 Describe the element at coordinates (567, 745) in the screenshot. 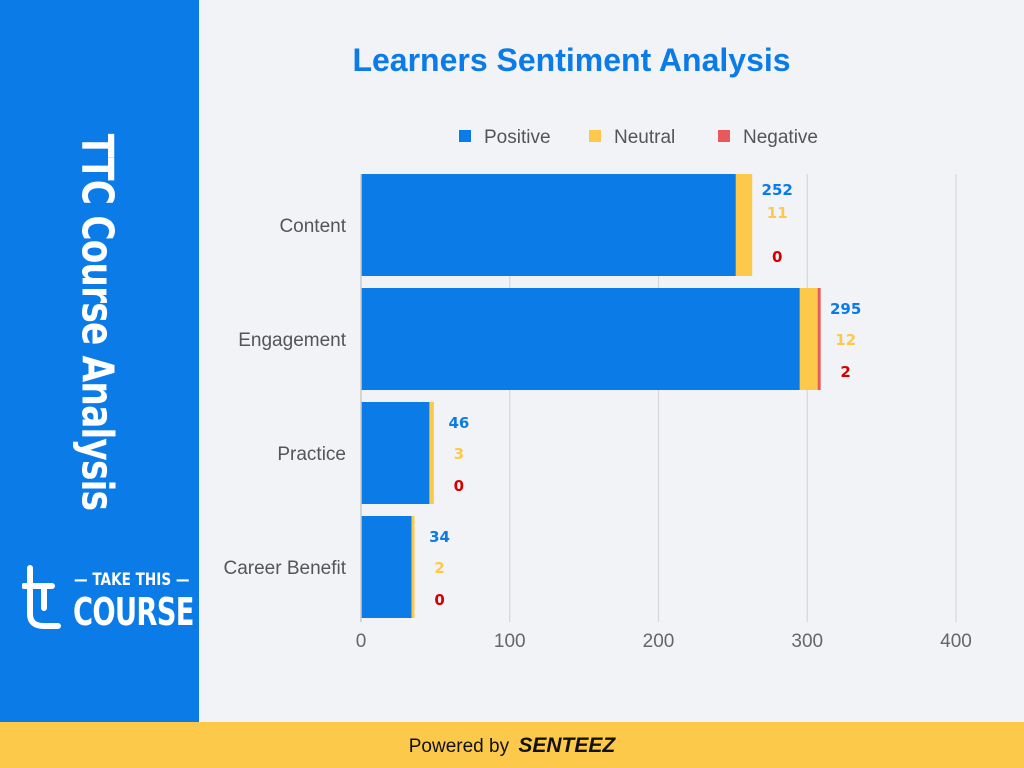

I see `footer-brand: SENTEEZ` at that location.